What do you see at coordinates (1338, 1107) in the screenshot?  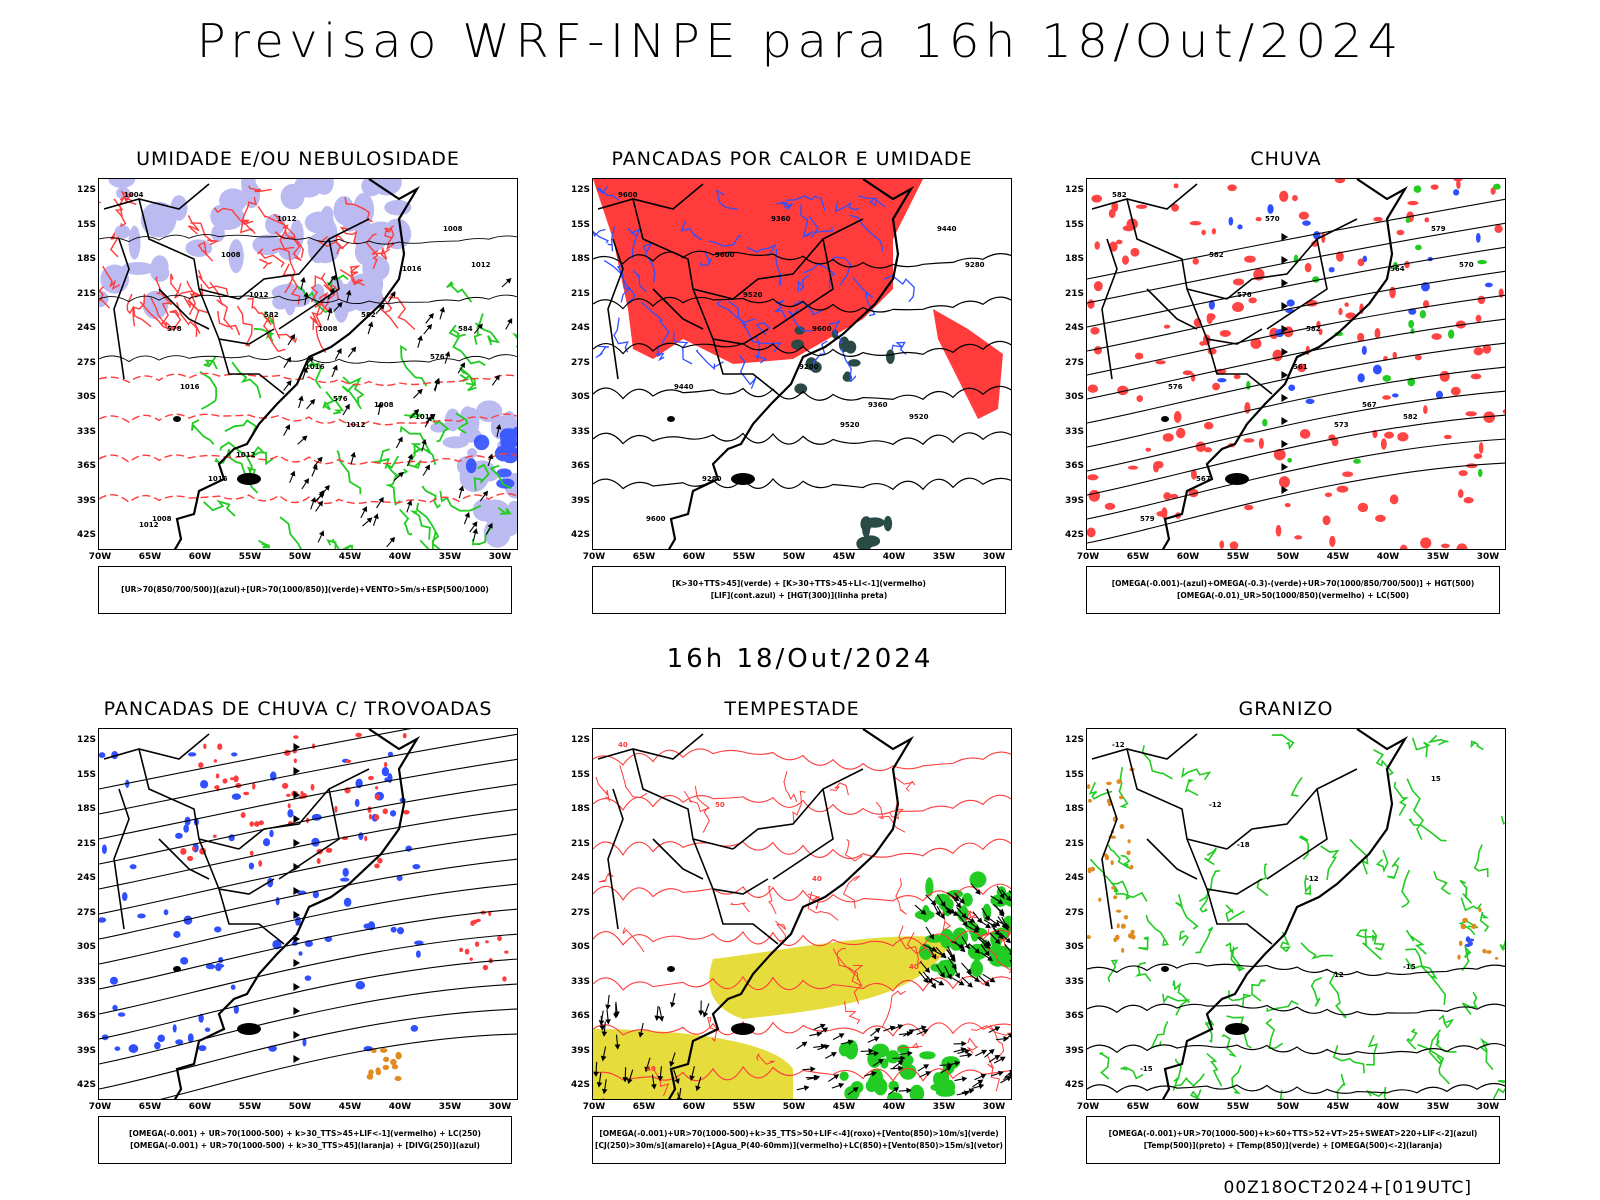 I see `longitude-tick-label: 45W` at bounding box center [1338, 1107].